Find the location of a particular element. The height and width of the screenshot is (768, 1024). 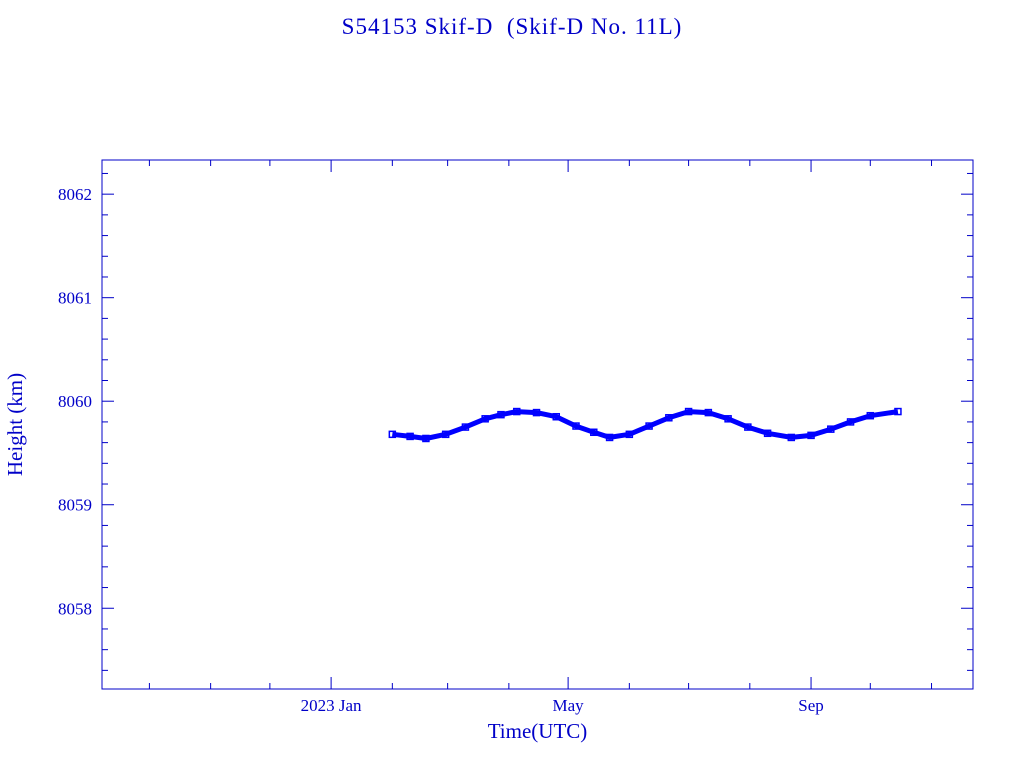

data-series-line is located at coordinates (645, 425).